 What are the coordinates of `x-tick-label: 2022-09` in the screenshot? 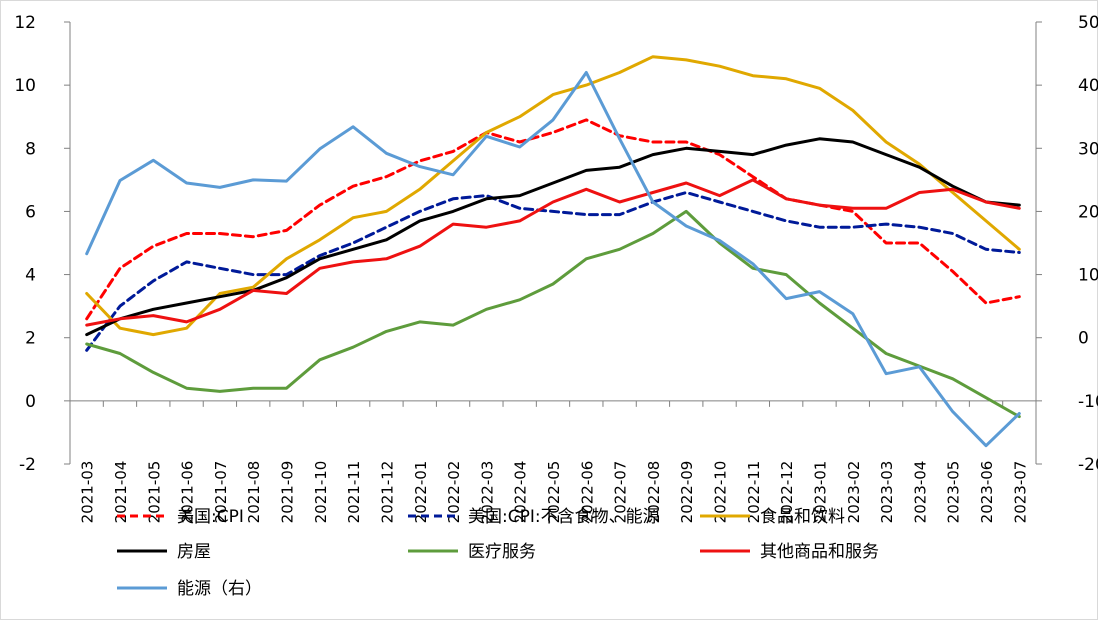 It's located at (687, 492).